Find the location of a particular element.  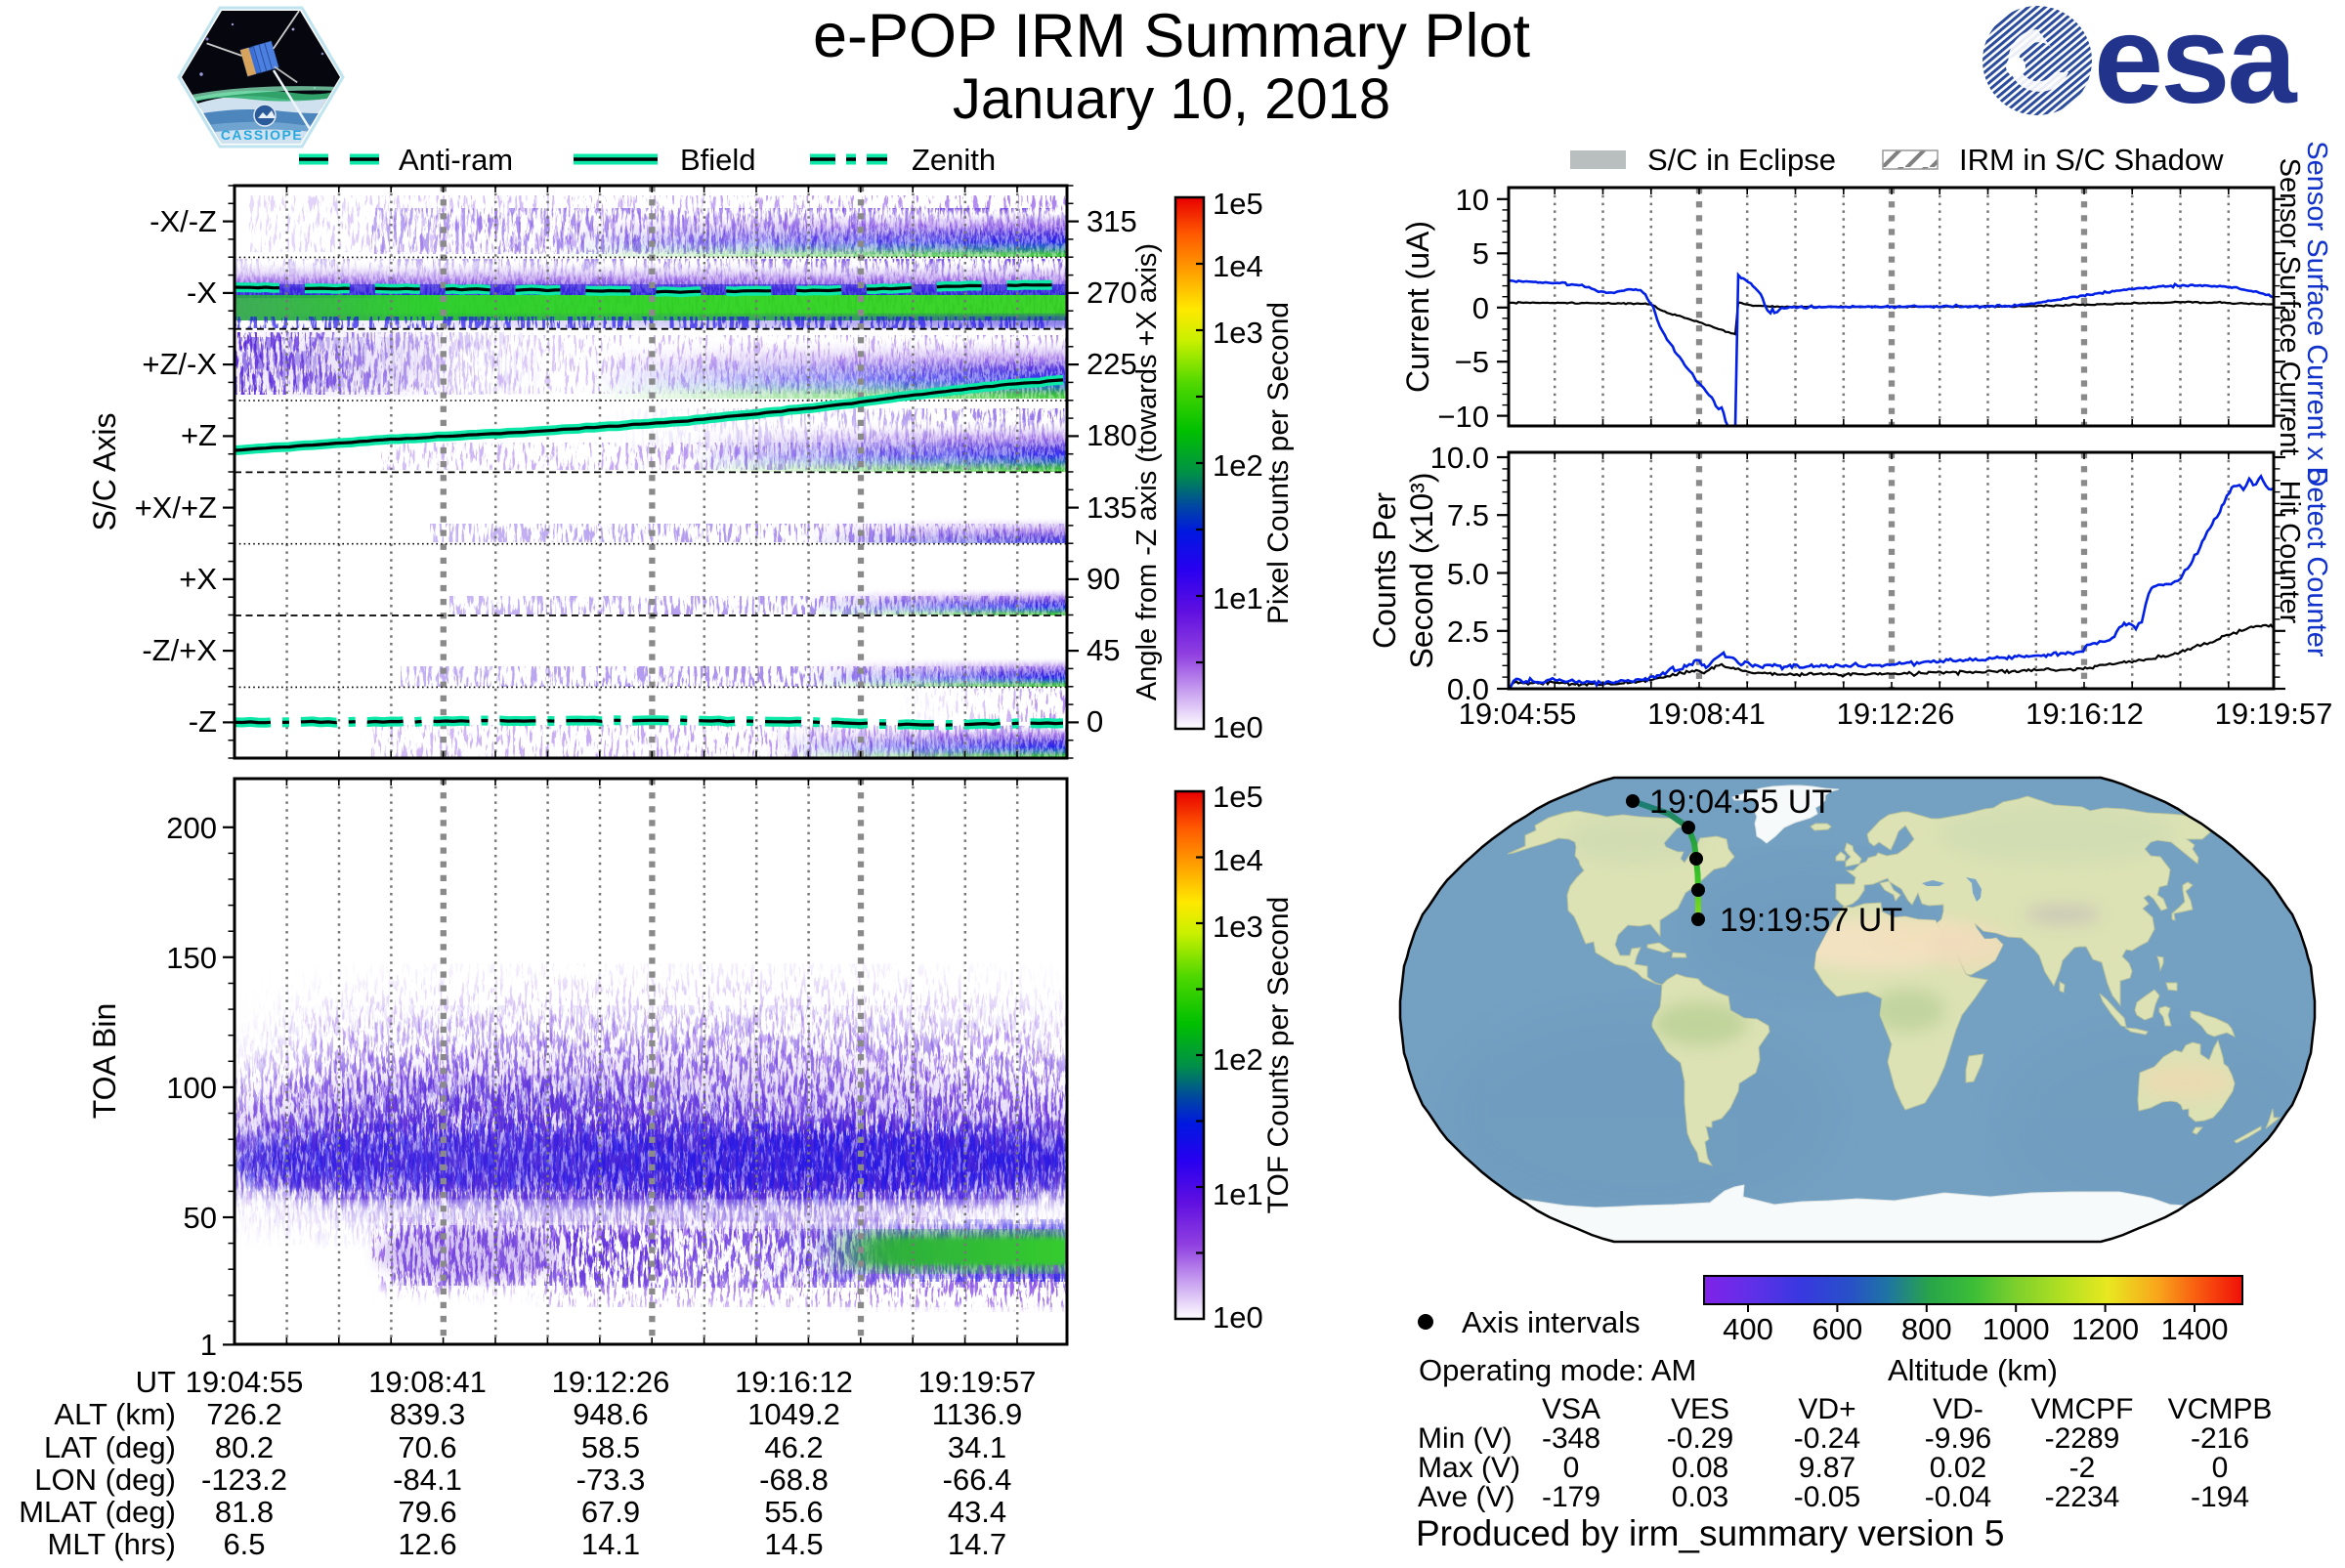

svg-text: 67.9 is located at coordinates (610, 1512).